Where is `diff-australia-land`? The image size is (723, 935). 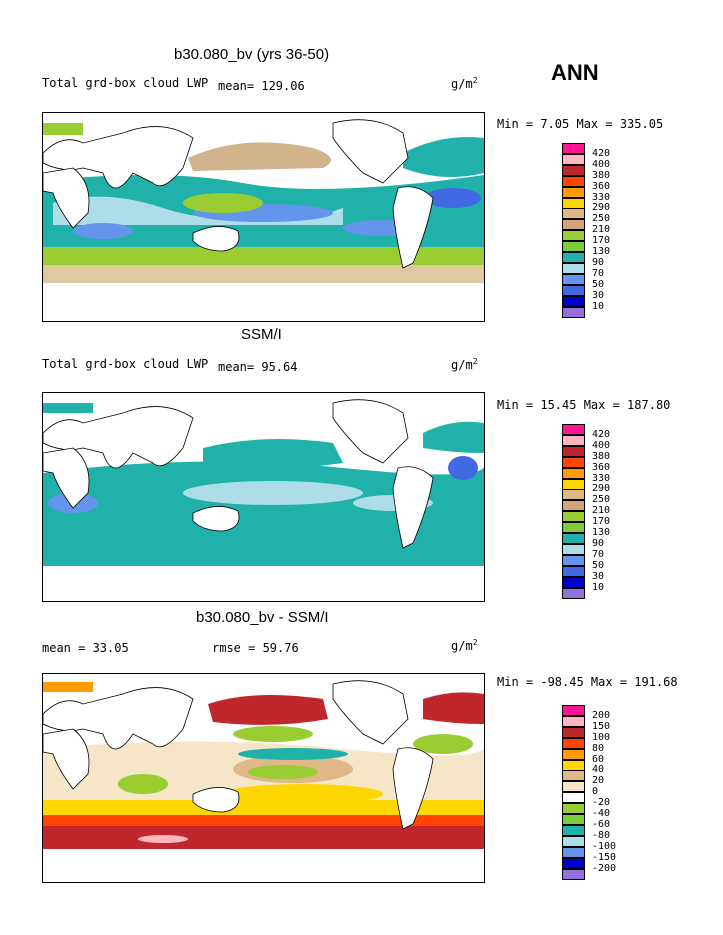 diff-australia-land is located at coordinates (216, 800).